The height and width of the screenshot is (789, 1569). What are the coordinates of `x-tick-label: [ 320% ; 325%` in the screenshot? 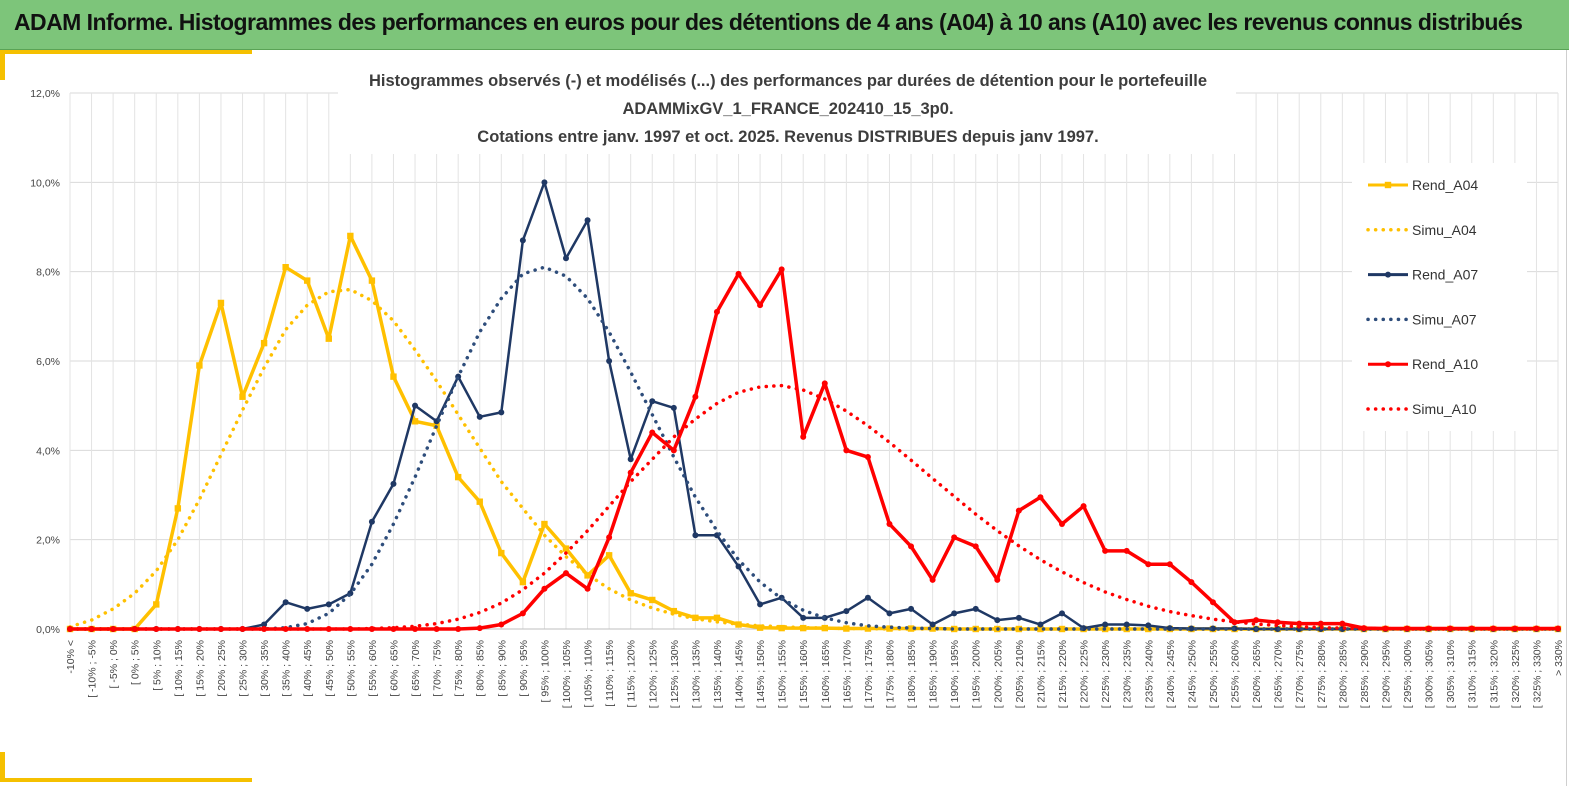 It's located at (1516, 674).